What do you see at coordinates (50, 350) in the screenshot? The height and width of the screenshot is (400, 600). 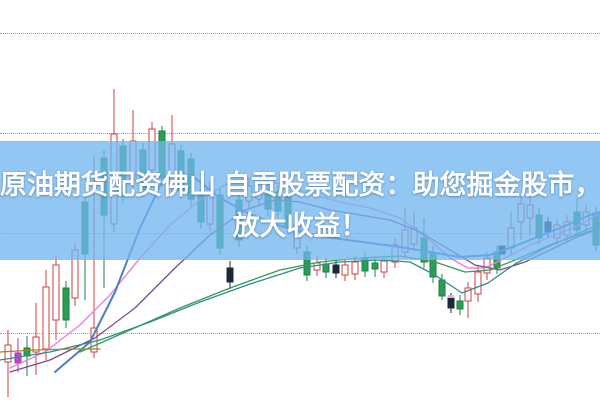 I see `ma-olive-line` at bounding box center [50, 350].